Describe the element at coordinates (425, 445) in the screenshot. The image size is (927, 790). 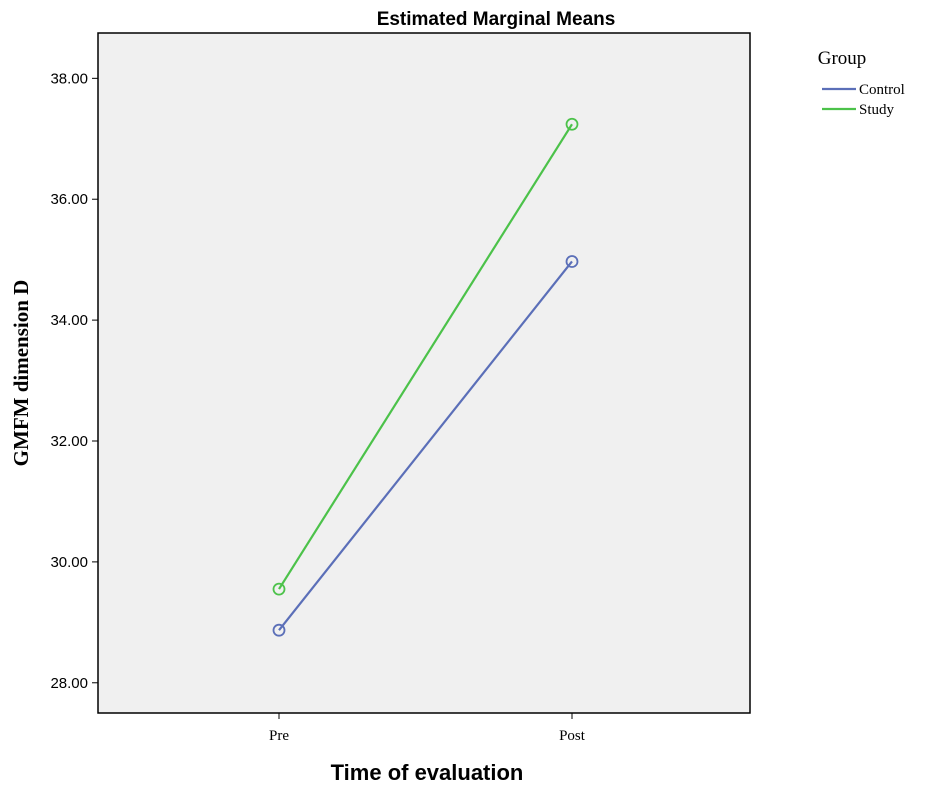
I see `series-line-control` at that location.